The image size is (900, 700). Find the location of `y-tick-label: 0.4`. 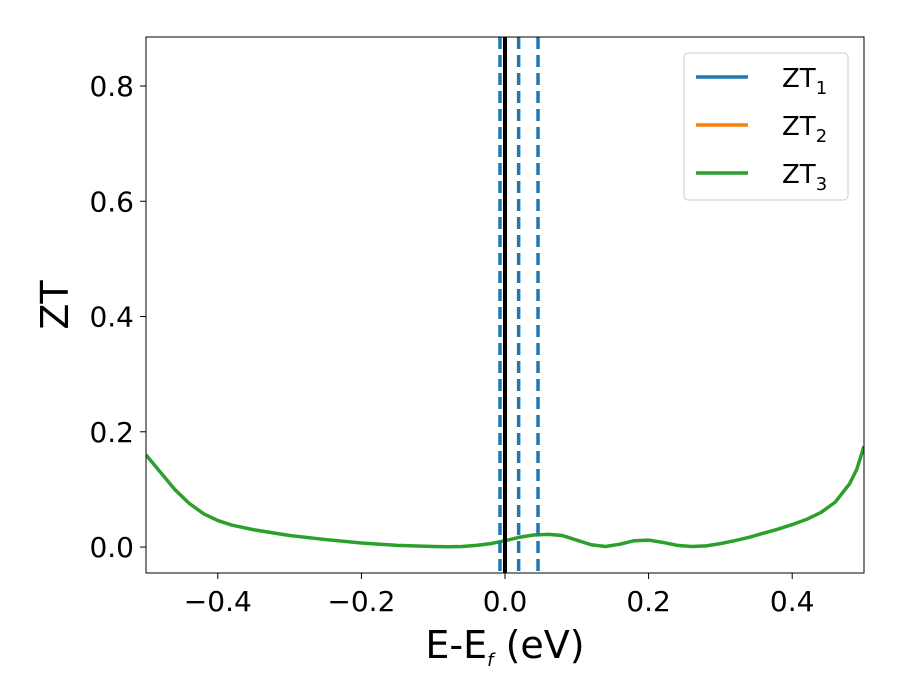

y-tick-label: 0.4 is located at coordinates (111, 317).